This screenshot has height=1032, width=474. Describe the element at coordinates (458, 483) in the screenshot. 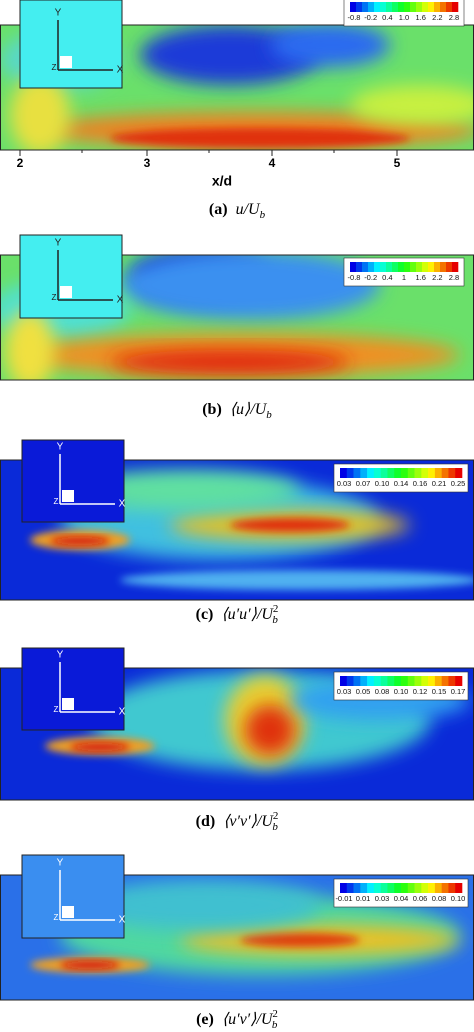

I see `colorbar-label: 0.25` at that location.